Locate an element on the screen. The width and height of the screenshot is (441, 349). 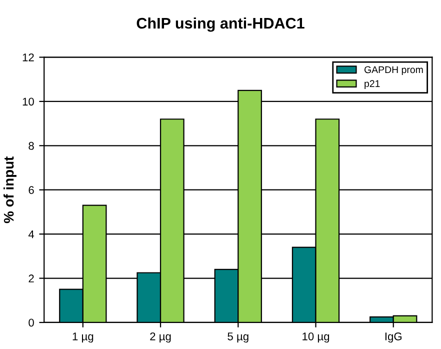
x-tick-label: IgG is located at coordinates (393, 337).